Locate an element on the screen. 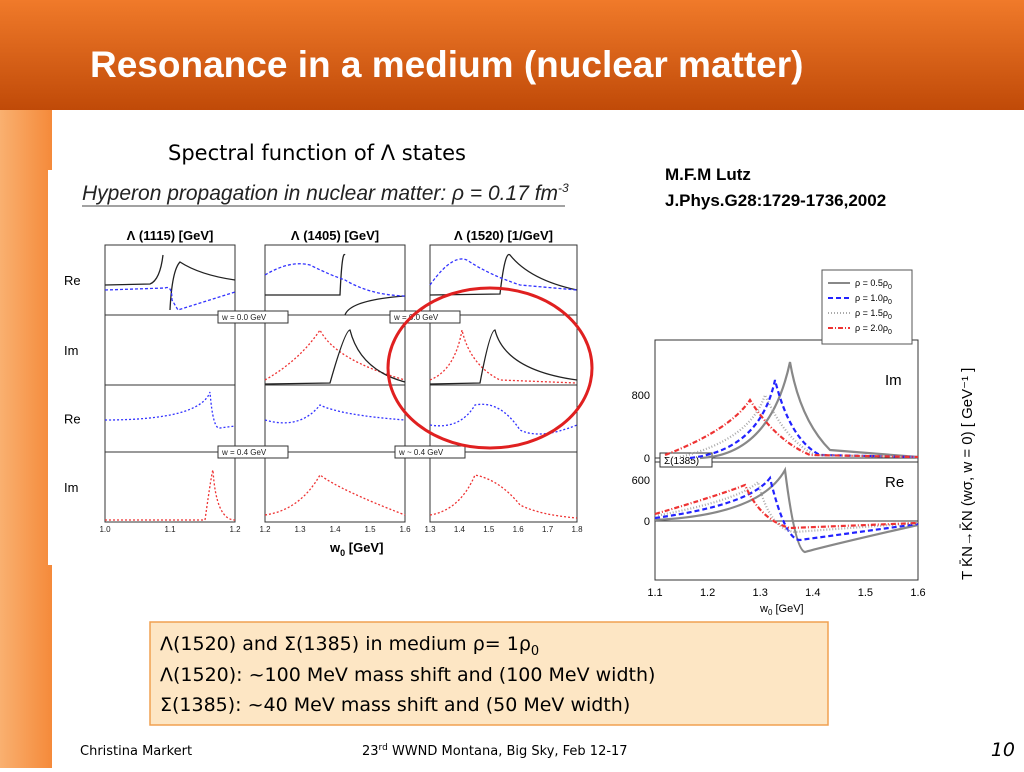 The image size is (1024, 772). w-label: w = 0.4 GeV is located at coordinates (244, 452).